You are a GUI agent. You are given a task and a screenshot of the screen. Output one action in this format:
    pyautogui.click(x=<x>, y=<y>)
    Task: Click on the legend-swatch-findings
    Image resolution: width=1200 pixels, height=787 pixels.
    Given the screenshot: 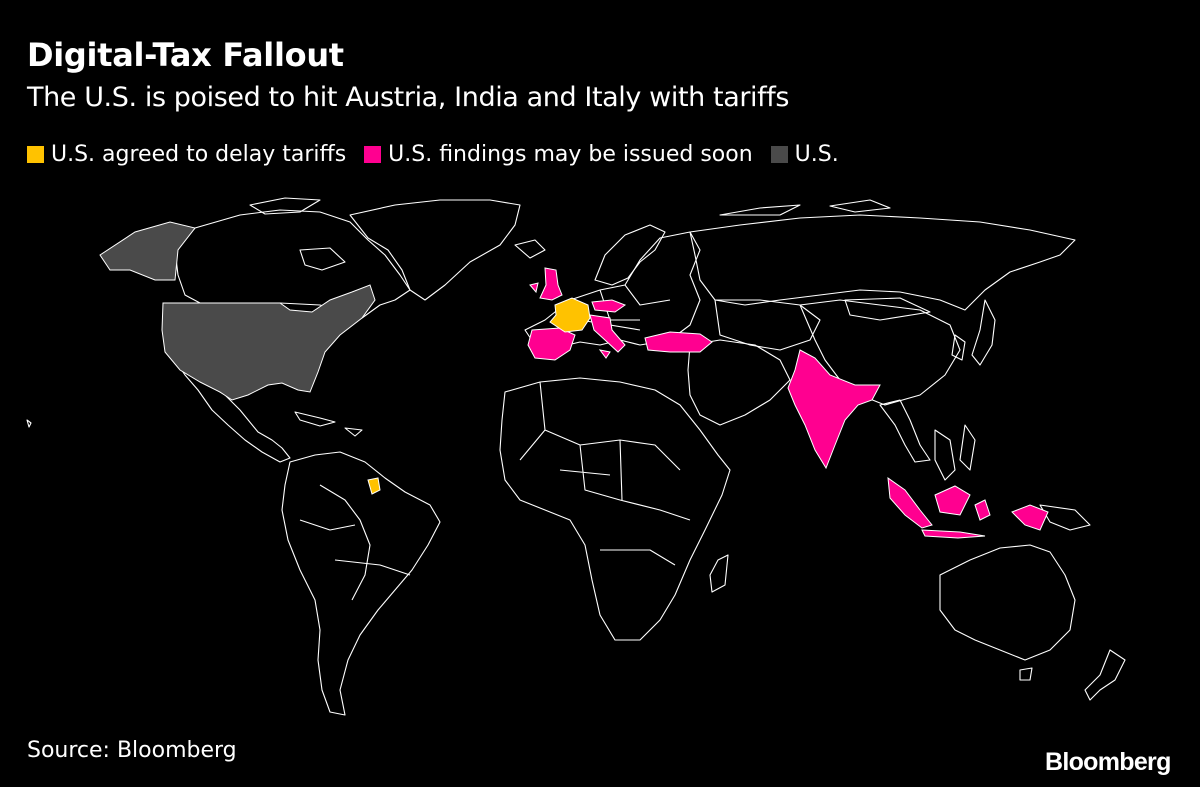 What is the action you would take?
    pyautogui.click(x=373, y=154)
    